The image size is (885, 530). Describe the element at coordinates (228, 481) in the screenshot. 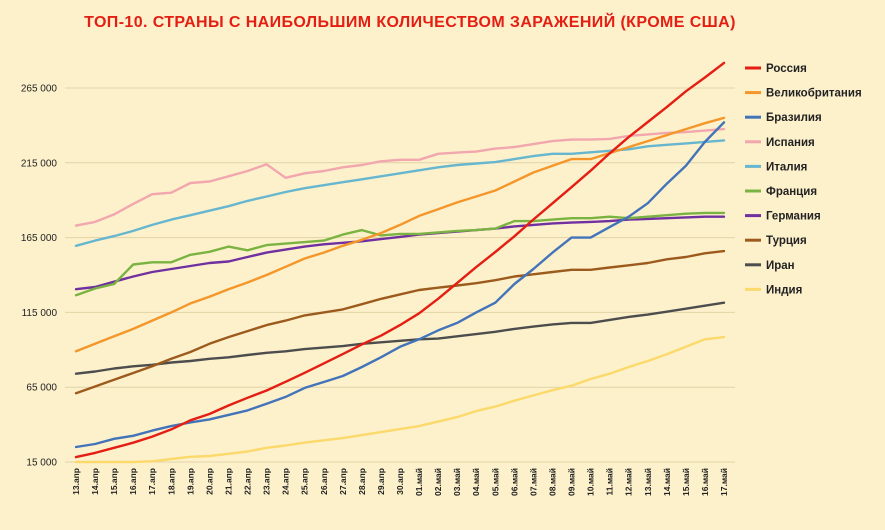

I see `x-tick-label: 21.апр` at that location.